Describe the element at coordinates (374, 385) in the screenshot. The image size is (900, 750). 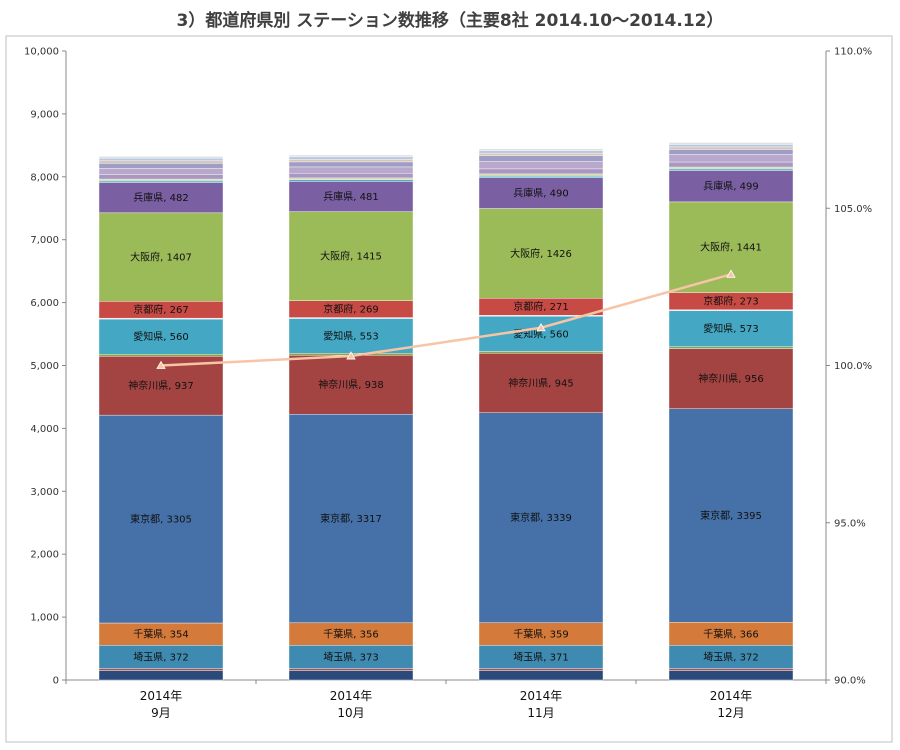
I see `data-label-value: 938` at that location.